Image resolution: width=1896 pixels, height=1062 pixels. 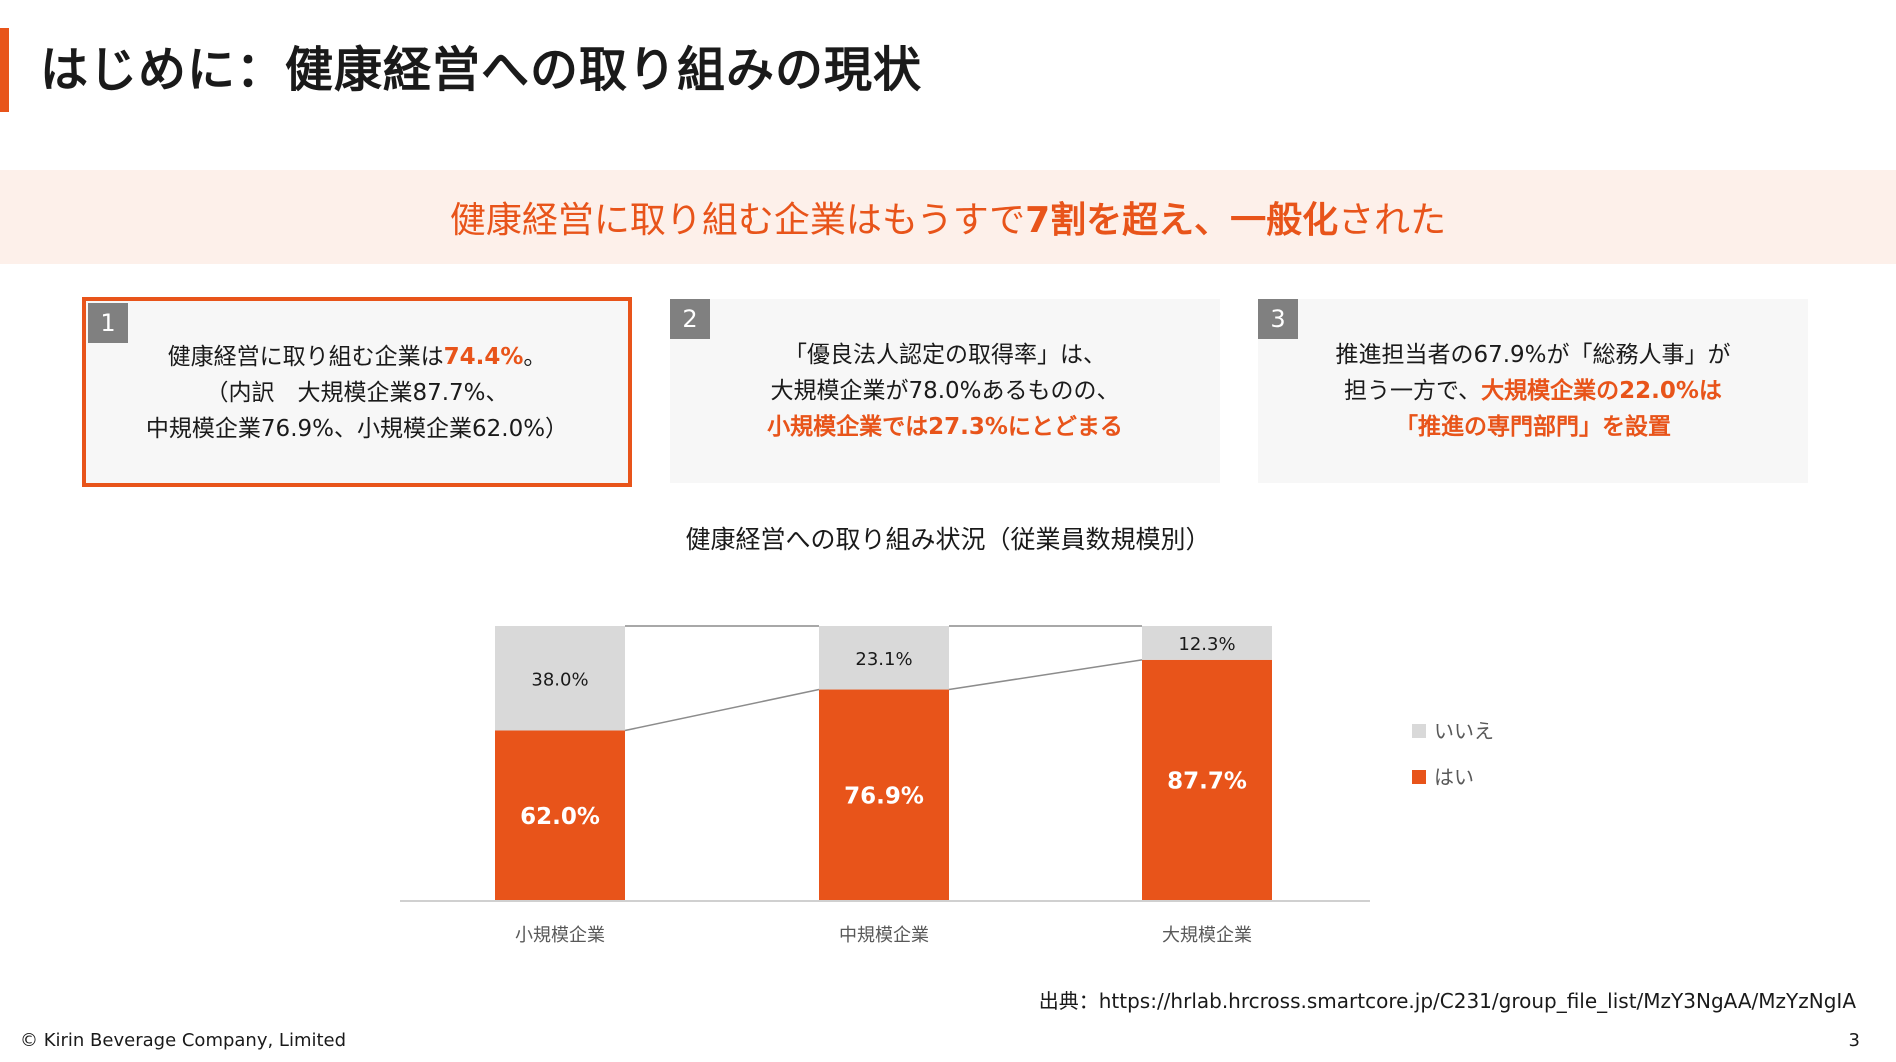 What do you see at coordinates (945, 355) in the screenshot?
I see `card-line: 「優良法人認定の取得率」は、` at bounding box center [945, 355].